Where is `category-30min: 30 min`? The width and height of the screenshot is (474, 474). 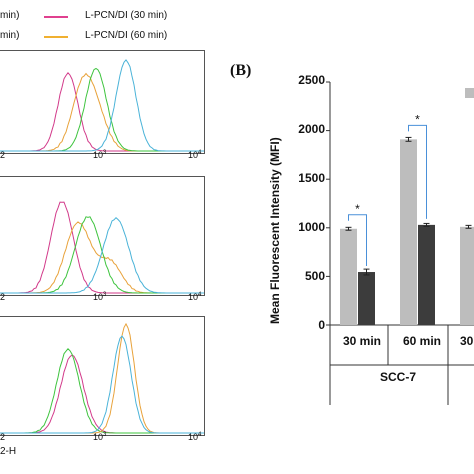 category-30min: 30 min is located at coordinates (362, 341).